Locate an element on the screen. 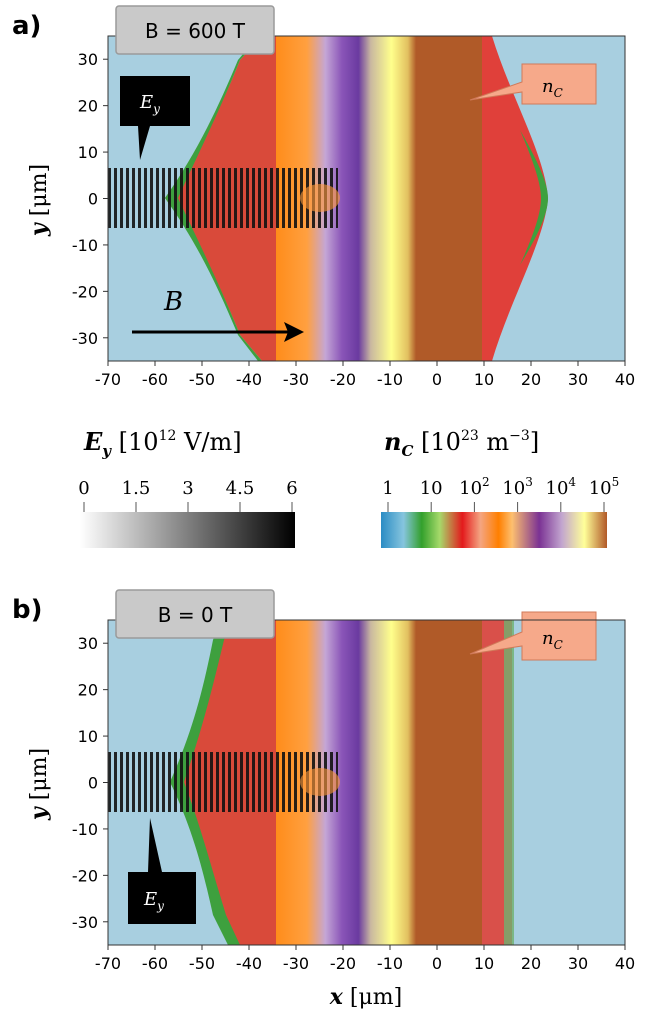 The image size is (658, 1014). ey-tick-label: 6 is located at coordinates (291, 488).